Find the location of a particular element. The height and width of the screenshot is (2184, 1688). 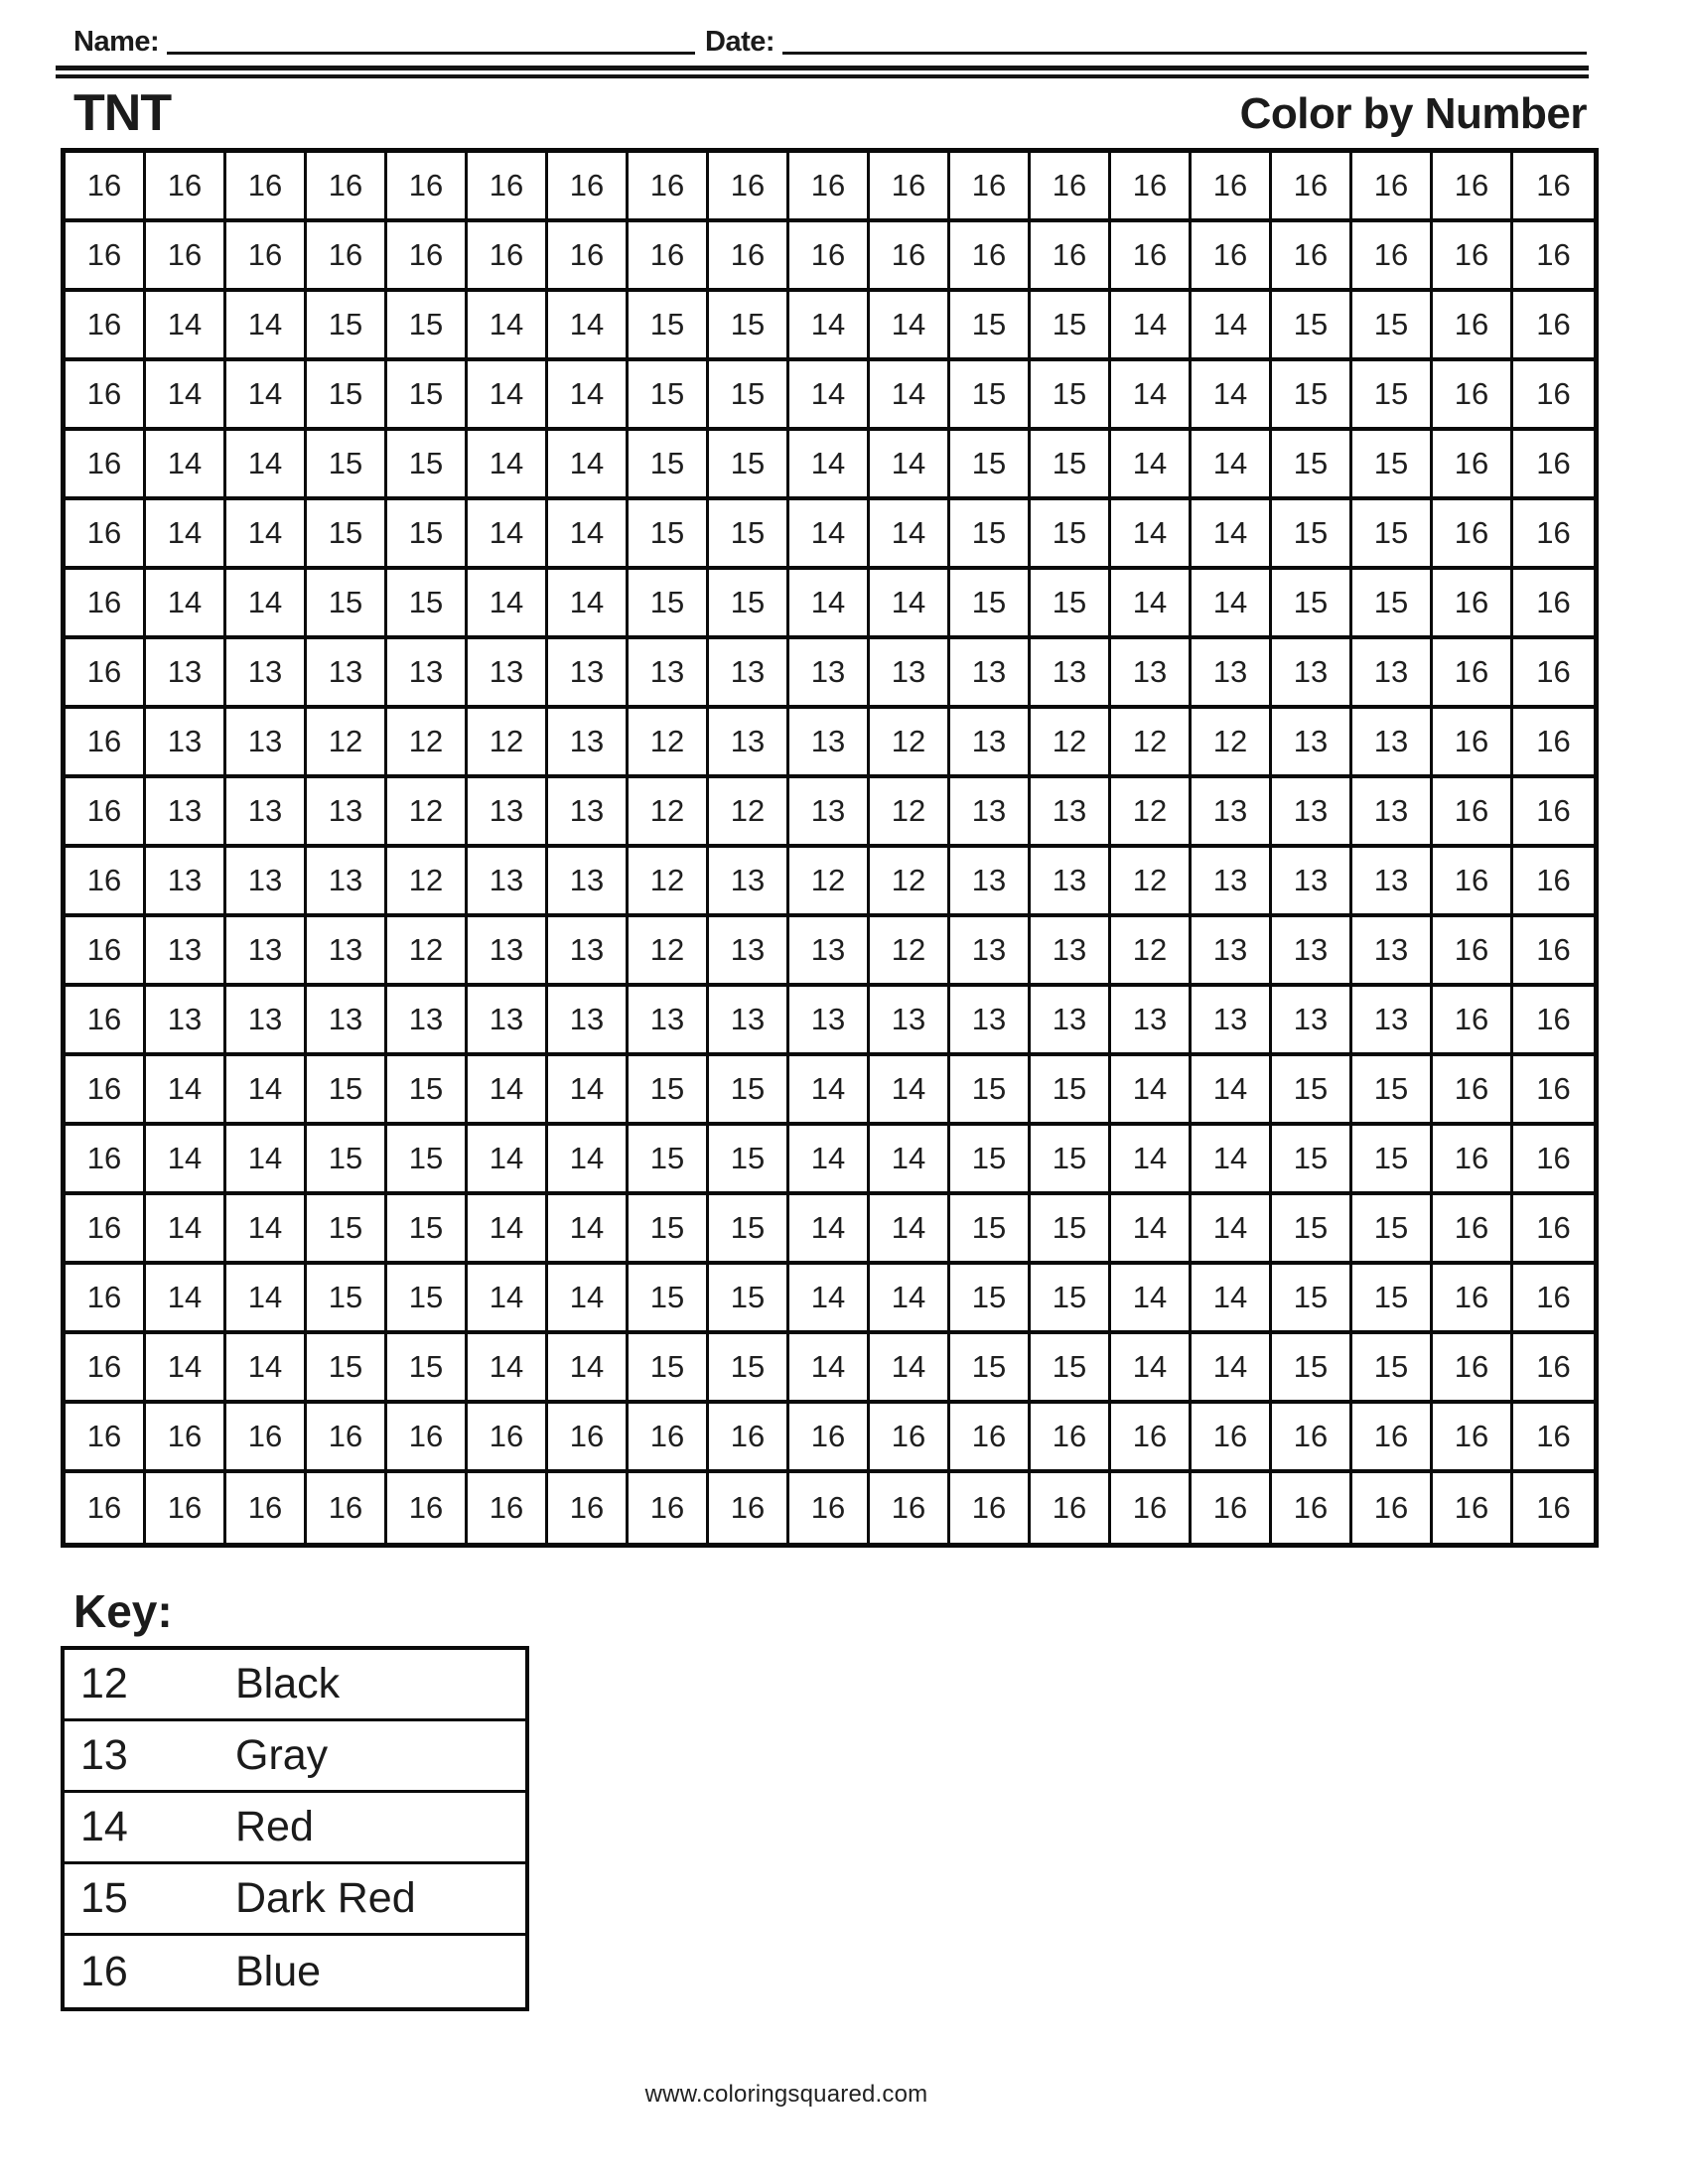

footer-url: www.coloringsquared.com is located at coordinates (786, 2094).